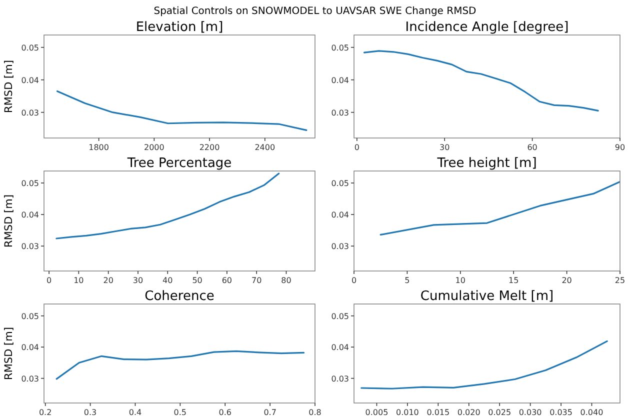 The width and height of the screenshot is (630, 418). I want to click on chart-title: Incidence Angle [degree], so click(487, 27).